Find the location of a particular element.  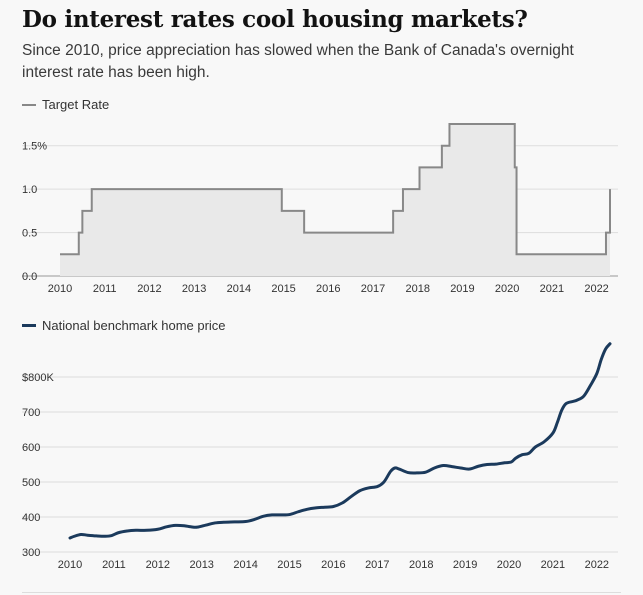

y-tick-label: 700 is located at coordinates (31, 413).